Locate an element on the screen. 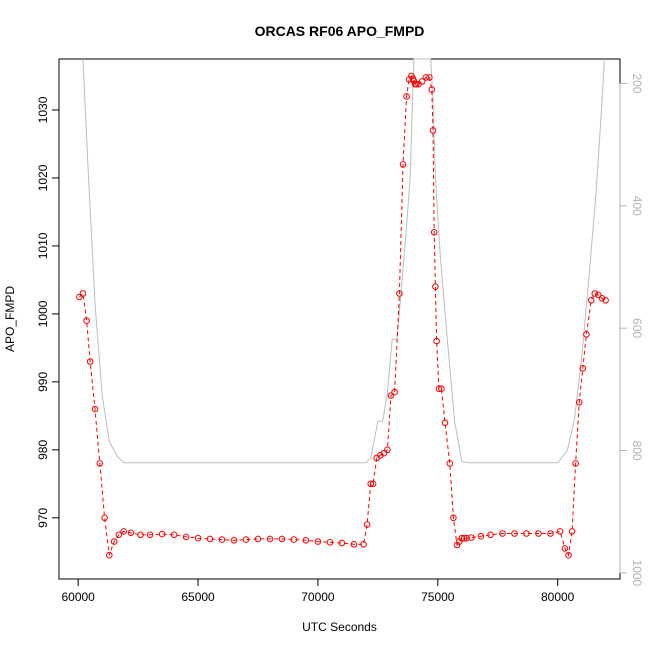 The image size is (650, 650). y-axis-label: APO_FMPD is located at coordinates (10, 319).